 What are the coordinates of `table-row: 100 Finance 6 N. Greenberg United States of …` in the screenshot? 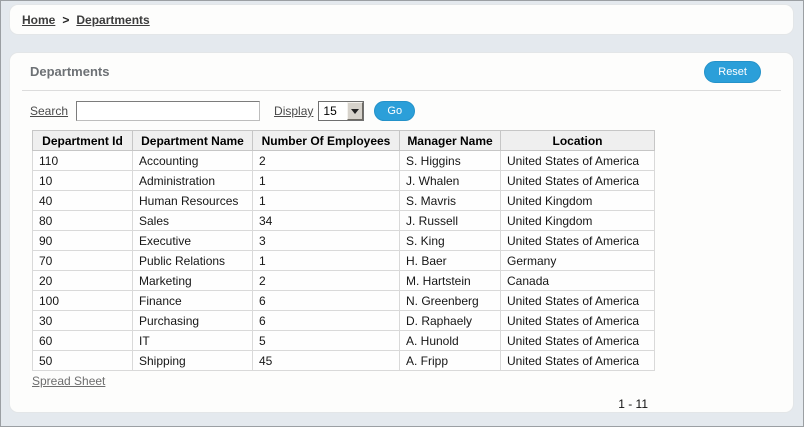 It's located at (343, 300).